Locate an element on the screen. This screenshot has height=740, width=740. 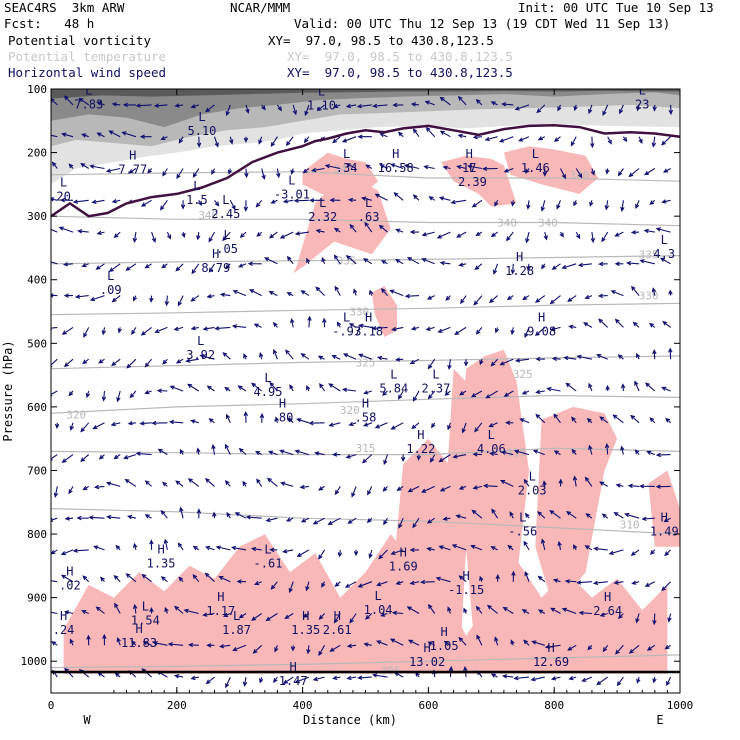
theta-label: 335 is located at coordinates (649, 254).